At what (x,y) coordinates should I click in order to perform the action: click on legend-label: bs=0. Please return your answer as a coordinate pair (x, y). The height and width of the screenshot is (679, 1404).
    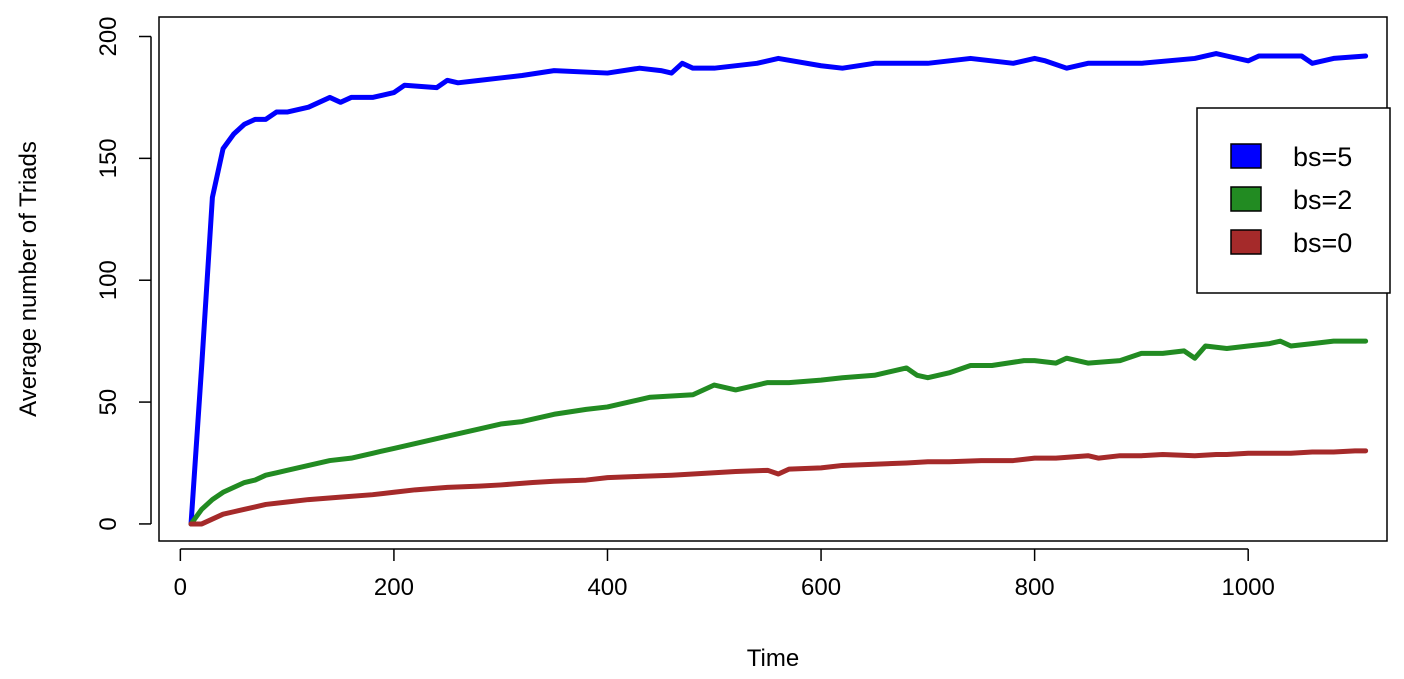
    Looking at the image, I should click on (1322, 243).